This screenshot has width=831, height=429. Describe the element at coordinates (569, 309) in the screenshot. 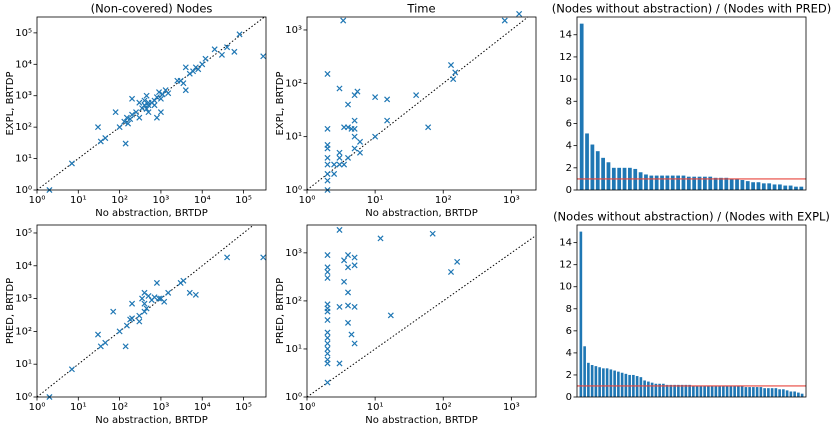

I see `y-tick-label: 8` at that location.